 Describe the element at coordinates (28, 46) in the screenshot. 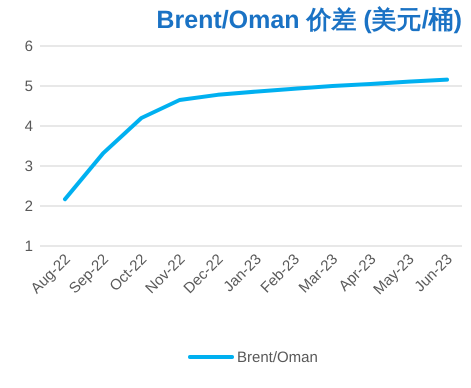

I see `y-tick-label: 6` at that location.